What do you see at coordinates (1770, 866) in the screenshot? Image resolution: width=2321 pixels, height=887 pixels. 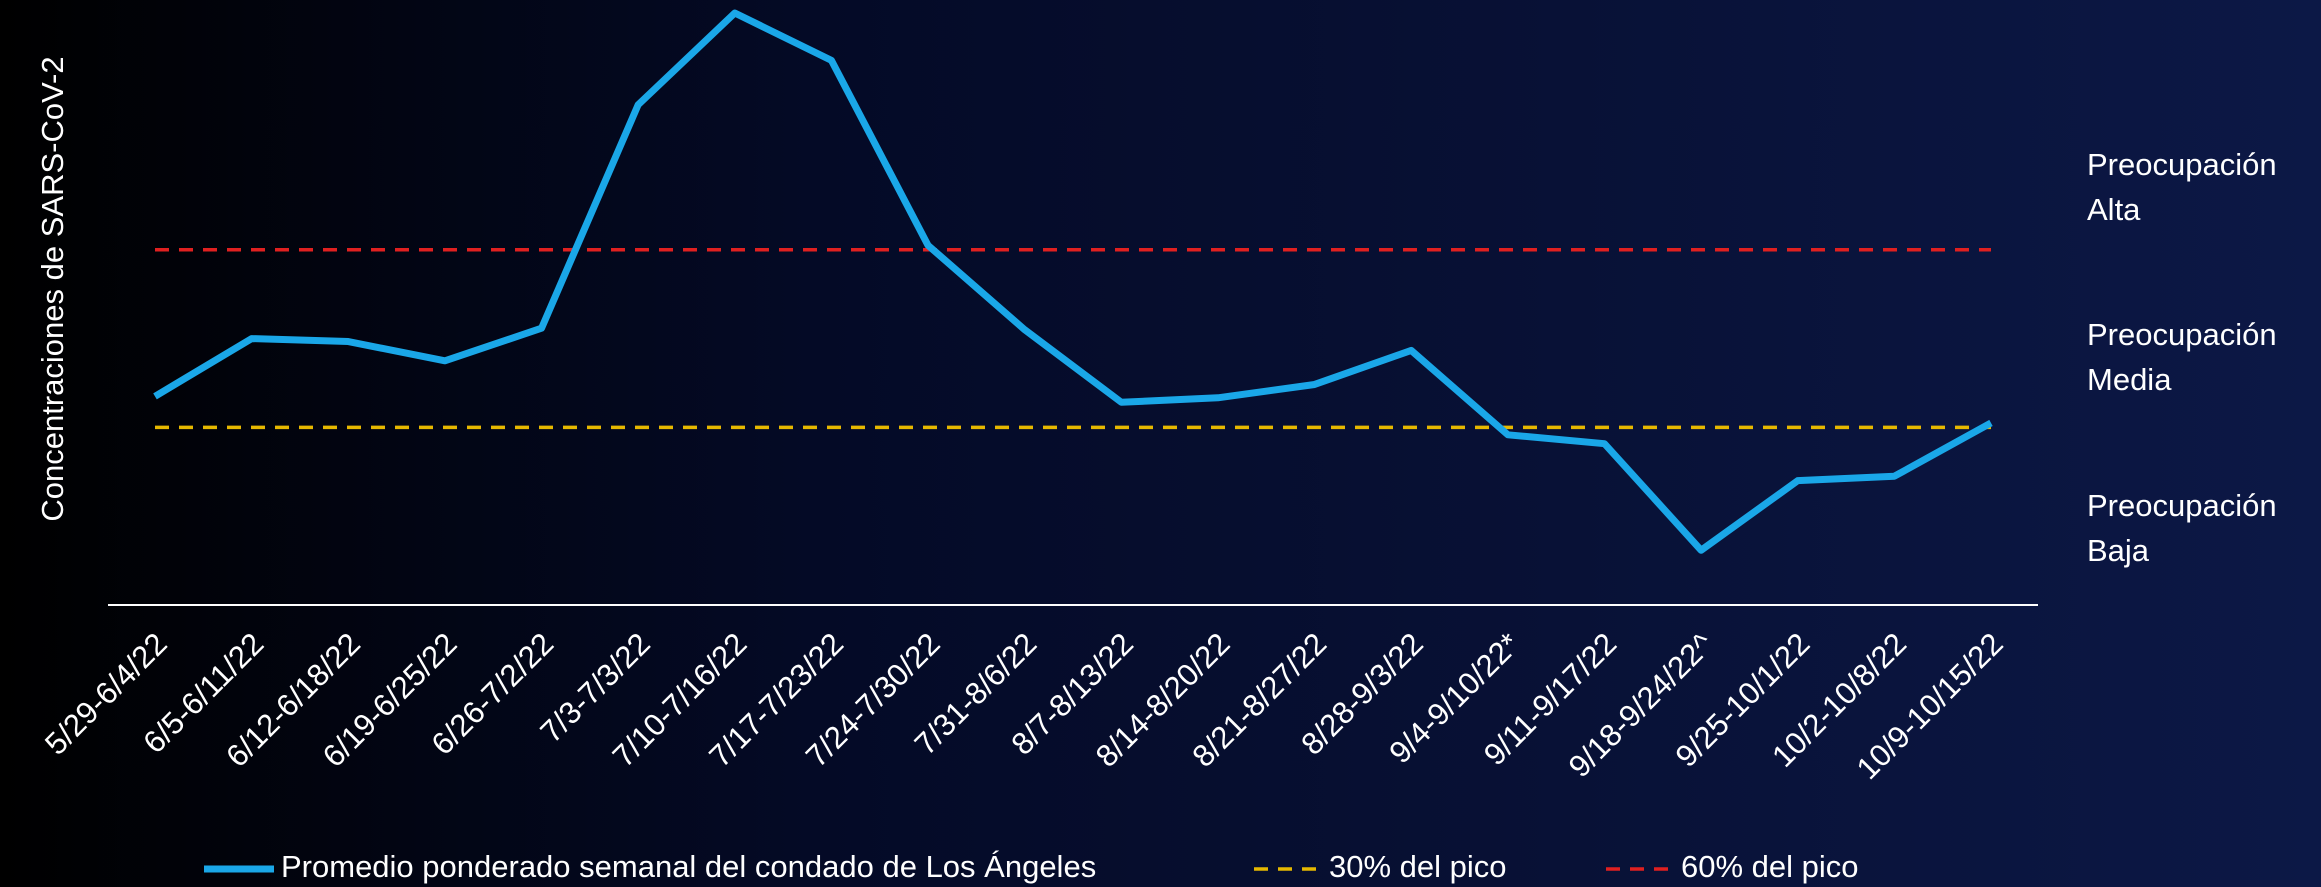 I see `legend-label: 60% del pico` at bounding box center [1770, 866].